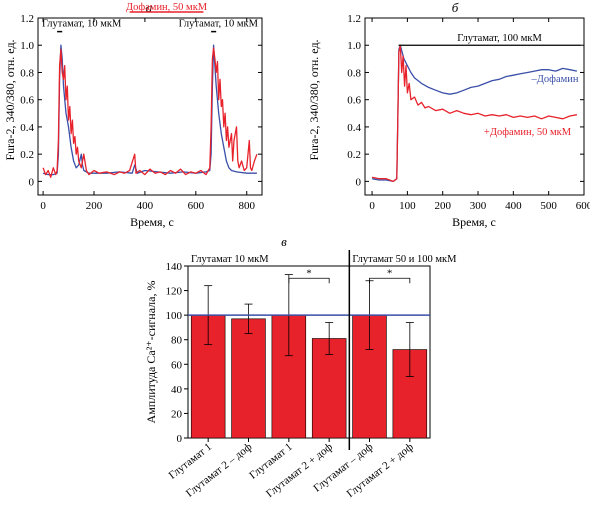  What do you see at coordinates (177, 390) in the screenshot?
I see `y-tick-label: 40` at bounding box center [177, 390].